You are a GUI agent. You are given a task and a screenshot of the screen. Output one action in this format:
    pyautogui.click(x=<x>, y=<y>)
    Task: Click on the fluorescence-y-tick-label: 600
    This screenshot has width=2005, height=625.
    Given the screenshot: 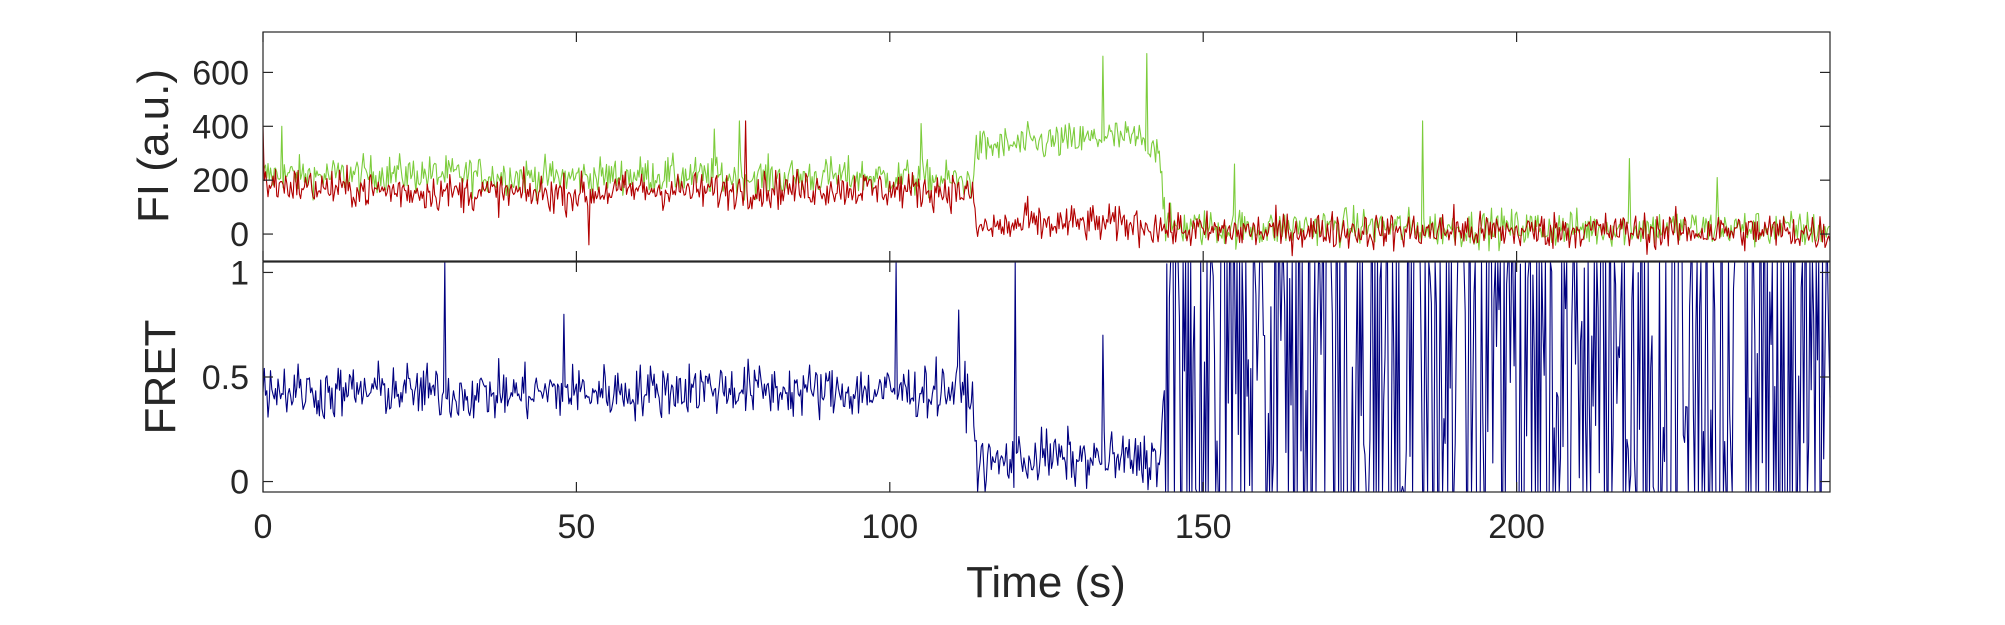 What is the action you would take?
    pyautogui.click(x=220, y=73)
    